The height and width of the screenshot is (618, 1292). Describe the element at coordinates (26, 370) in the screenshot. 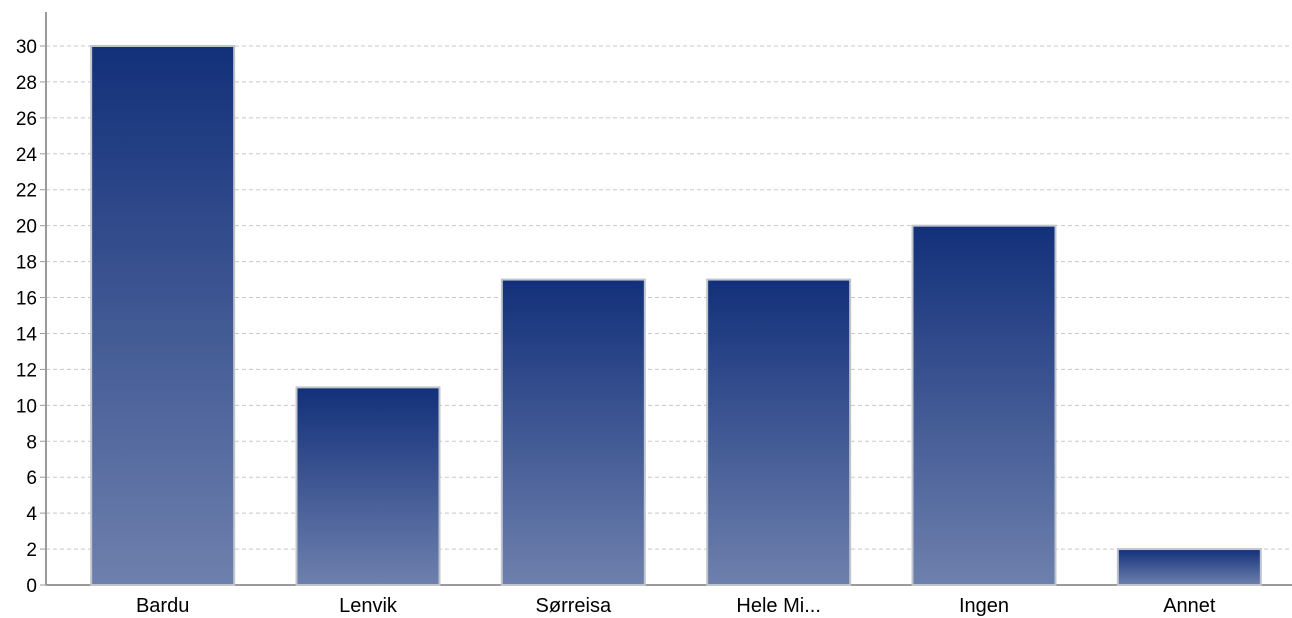

I see `y-tick-label: 12` at that location.